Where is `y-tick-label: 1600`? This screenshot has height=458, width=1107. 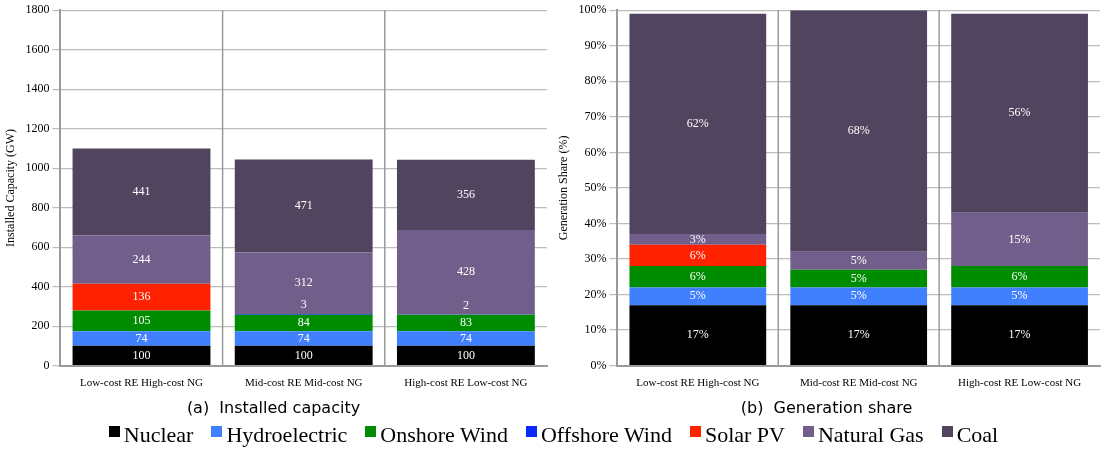 y-tick-label: 1600 is located at coordinates (37, 48).